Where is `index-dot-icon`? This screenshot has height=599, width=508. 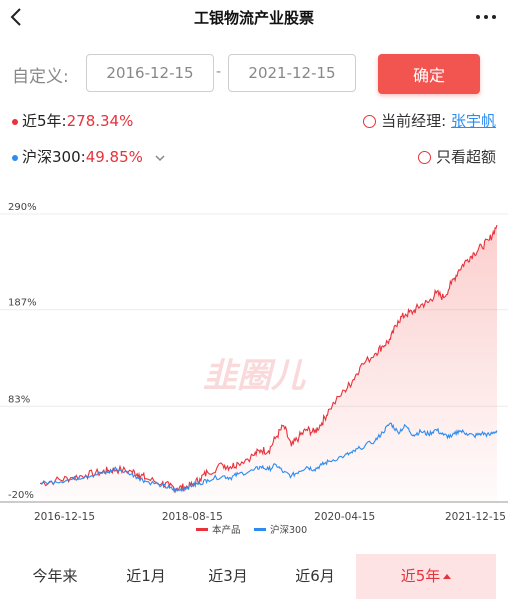 index-dot-icon is located at coordinates (15, 157).